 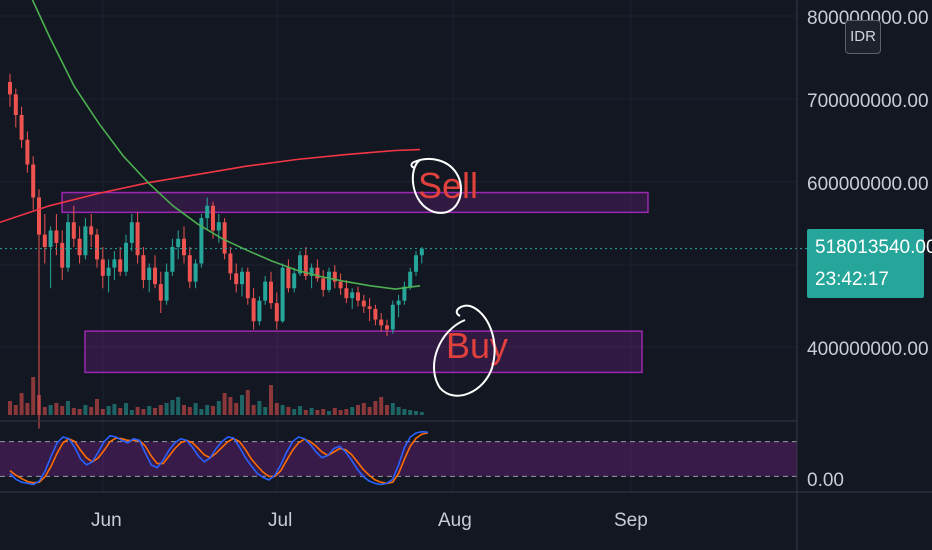 What do you see at coordinates (873, 247) in the screenshot?
I see `last-price-value: 518013540.00` at bounding box center [873, 247].